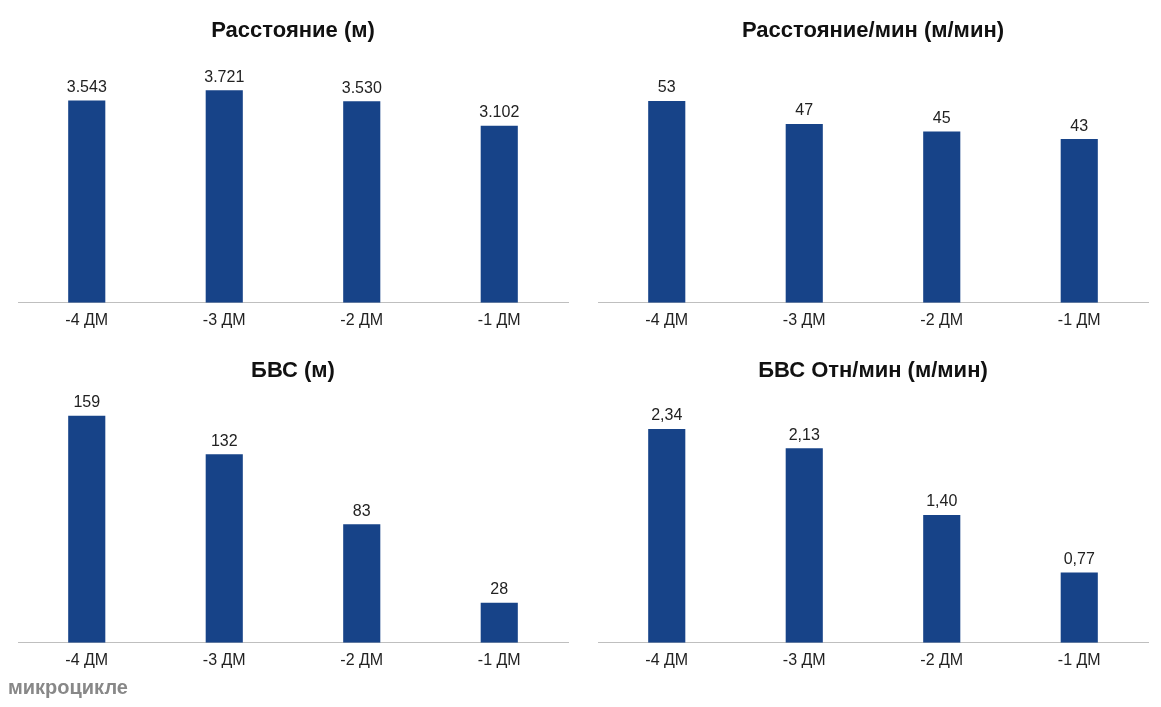 The height and width of the screenshot is (707, 1161). I want to click on data-label: 3.102, so click(499, 112).